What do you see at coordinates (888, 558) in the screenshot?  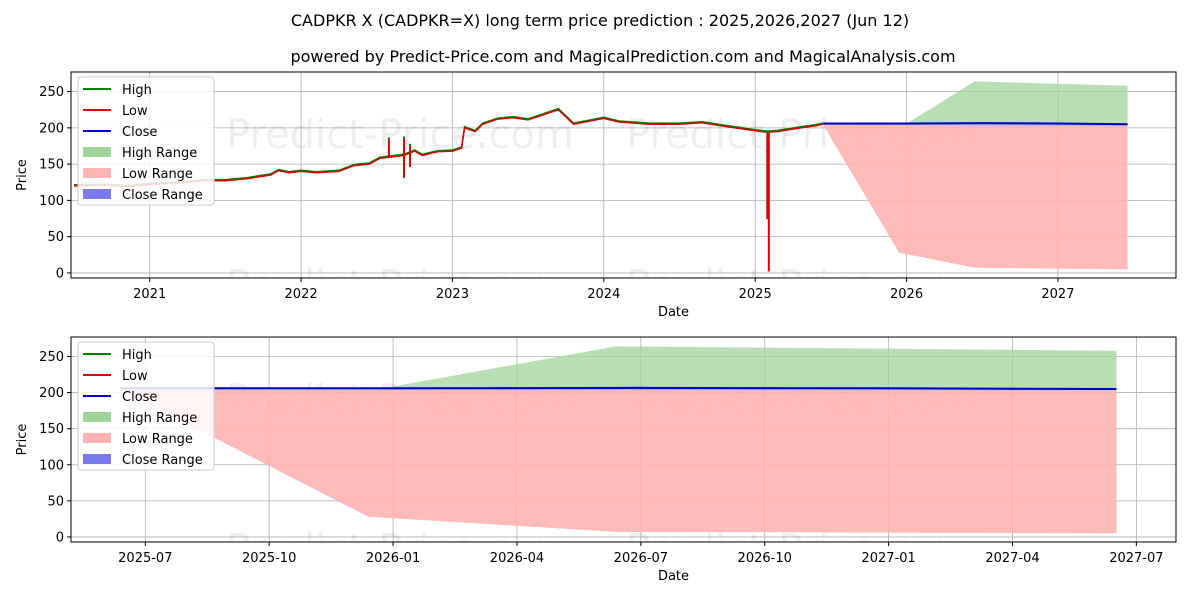 I see `x-tick-label: 2027-01` at bounding box center [888, 558].